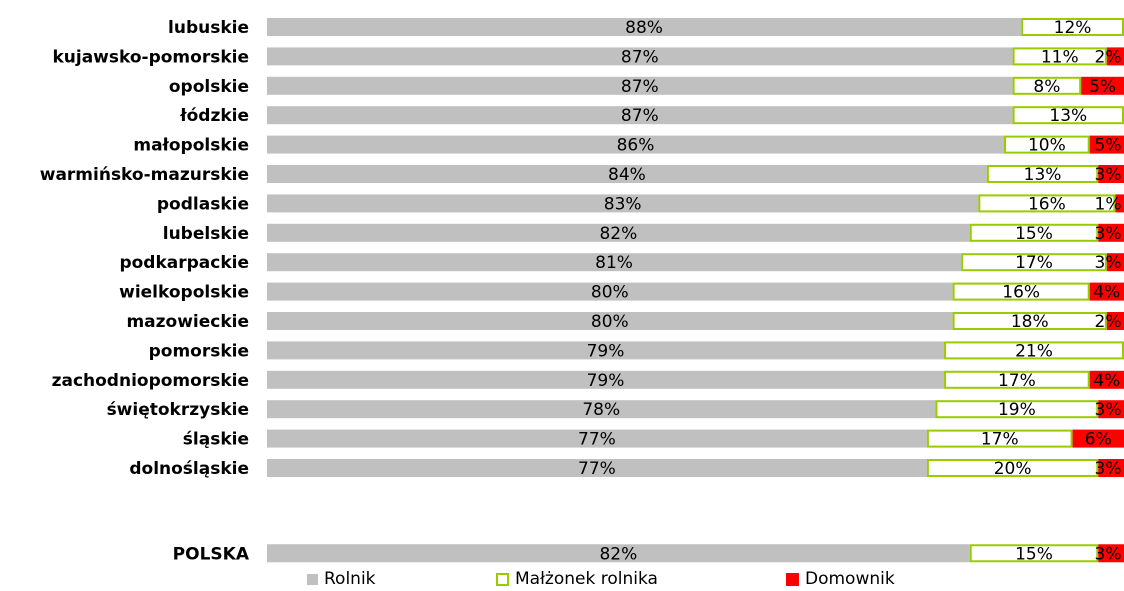 This screenshot has height=591, width=1124. I want to click on bar-malzonek-kujawsko-pomorskie, so click(1059, 56).